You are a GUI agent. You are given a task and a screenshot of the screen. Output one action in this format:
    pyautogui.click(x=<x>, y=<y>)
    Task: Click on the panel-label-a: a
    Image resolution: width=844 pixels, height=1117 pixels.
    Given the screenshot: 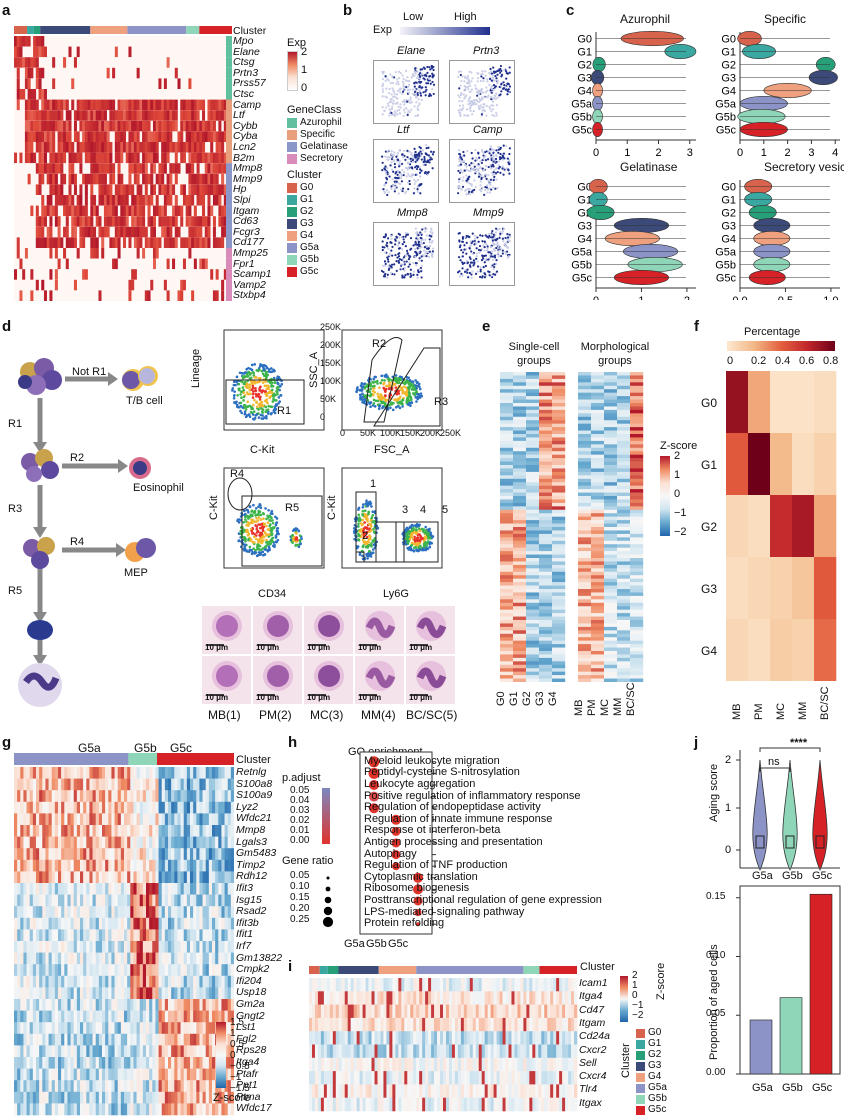 What is the action you would take?
    pyautogui.click(x=6, y=10)
    